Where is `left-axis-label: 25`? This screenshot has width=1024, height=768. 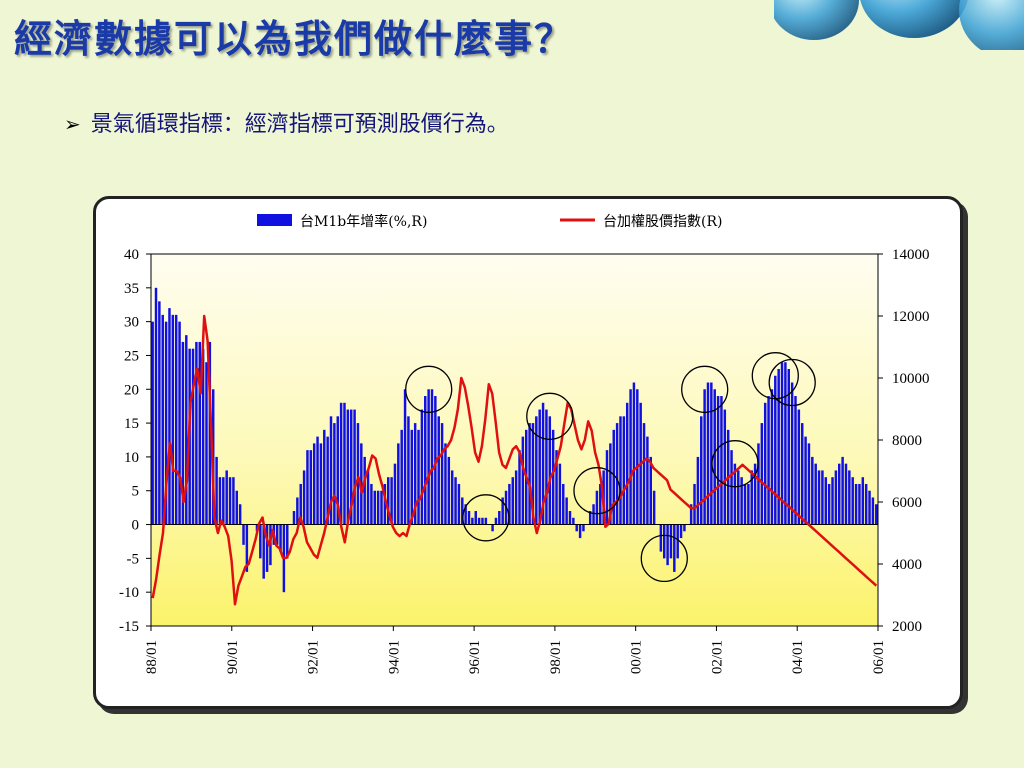
left-axis-label: 25 is located at coordinates (131, 356).